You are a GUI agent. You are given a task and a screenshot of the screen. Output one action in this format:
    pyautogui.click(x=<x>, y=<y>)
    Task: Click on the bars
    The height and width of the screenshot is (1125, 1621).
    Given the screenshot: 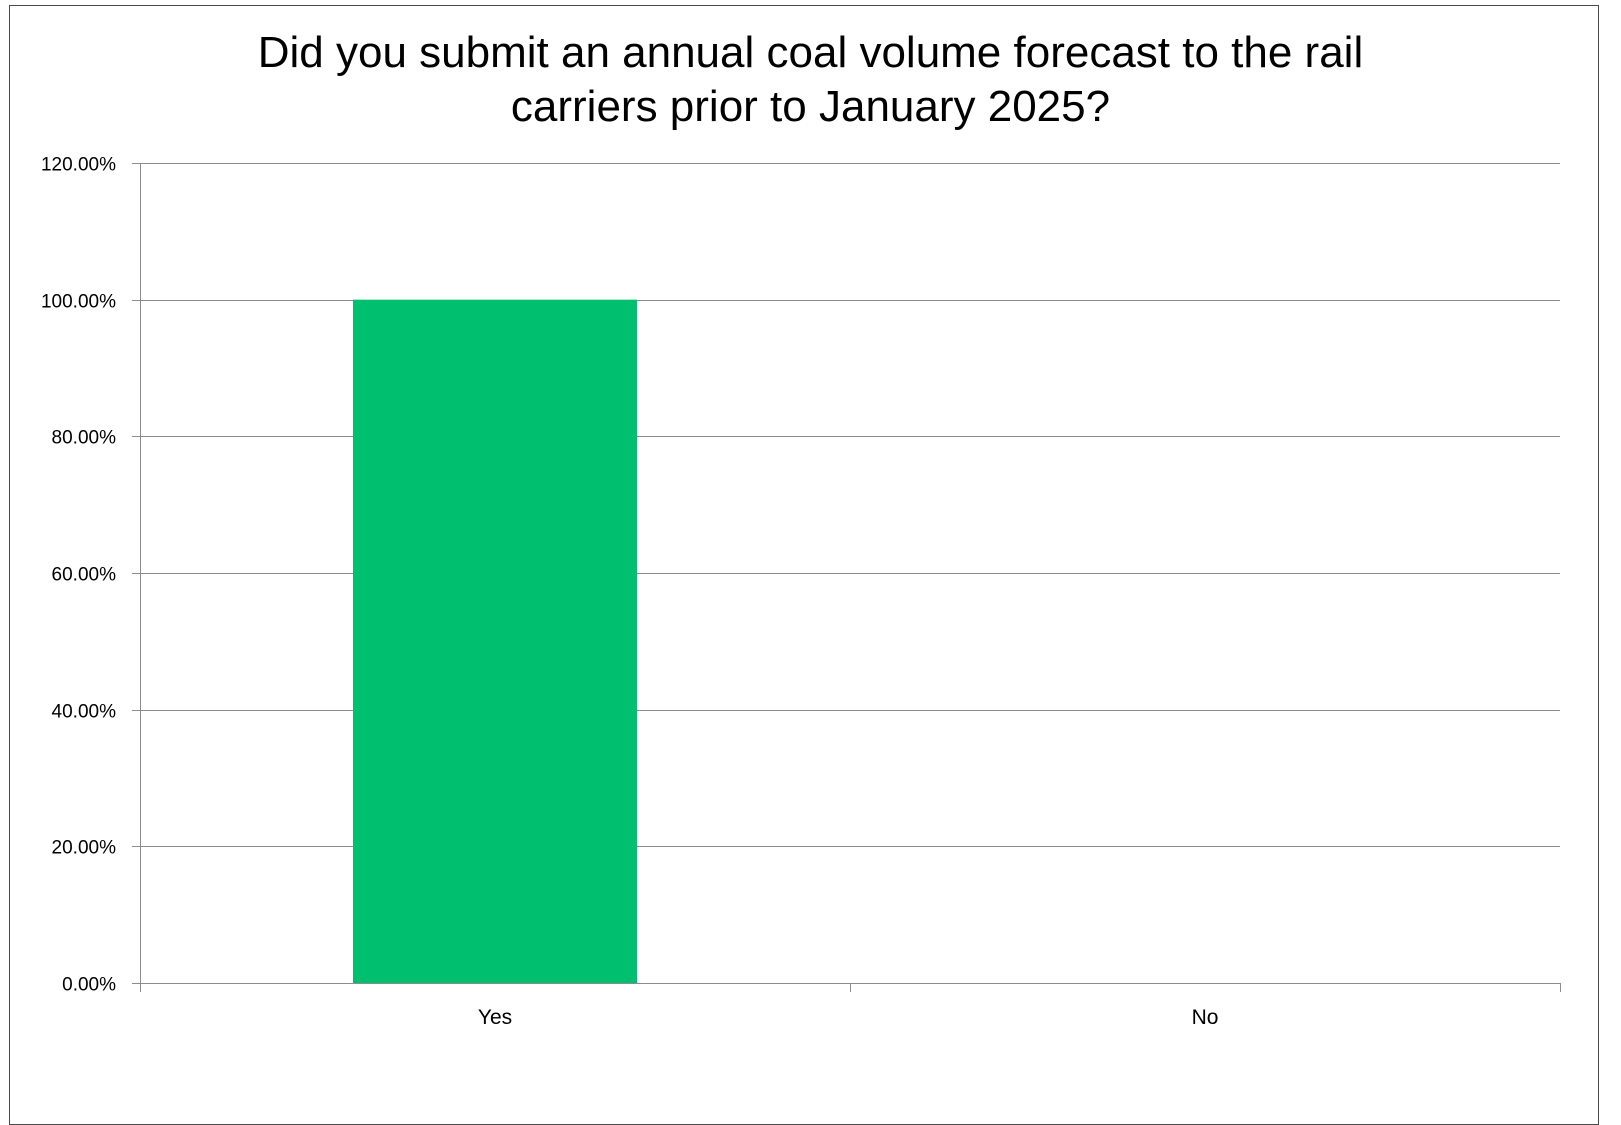 What is the action you would take?
    pyautogui.click(x=495, y=641)
    